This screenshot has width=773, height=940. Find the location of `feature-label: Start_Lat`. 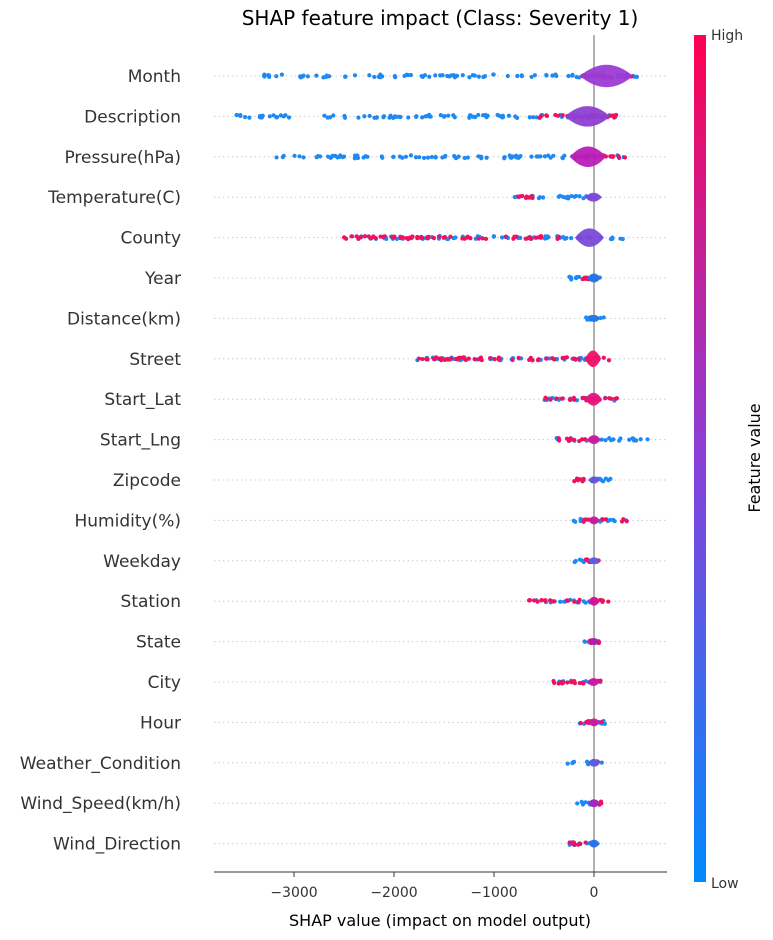

feature-label: Start_Lat is located at coordinates (142, 400).